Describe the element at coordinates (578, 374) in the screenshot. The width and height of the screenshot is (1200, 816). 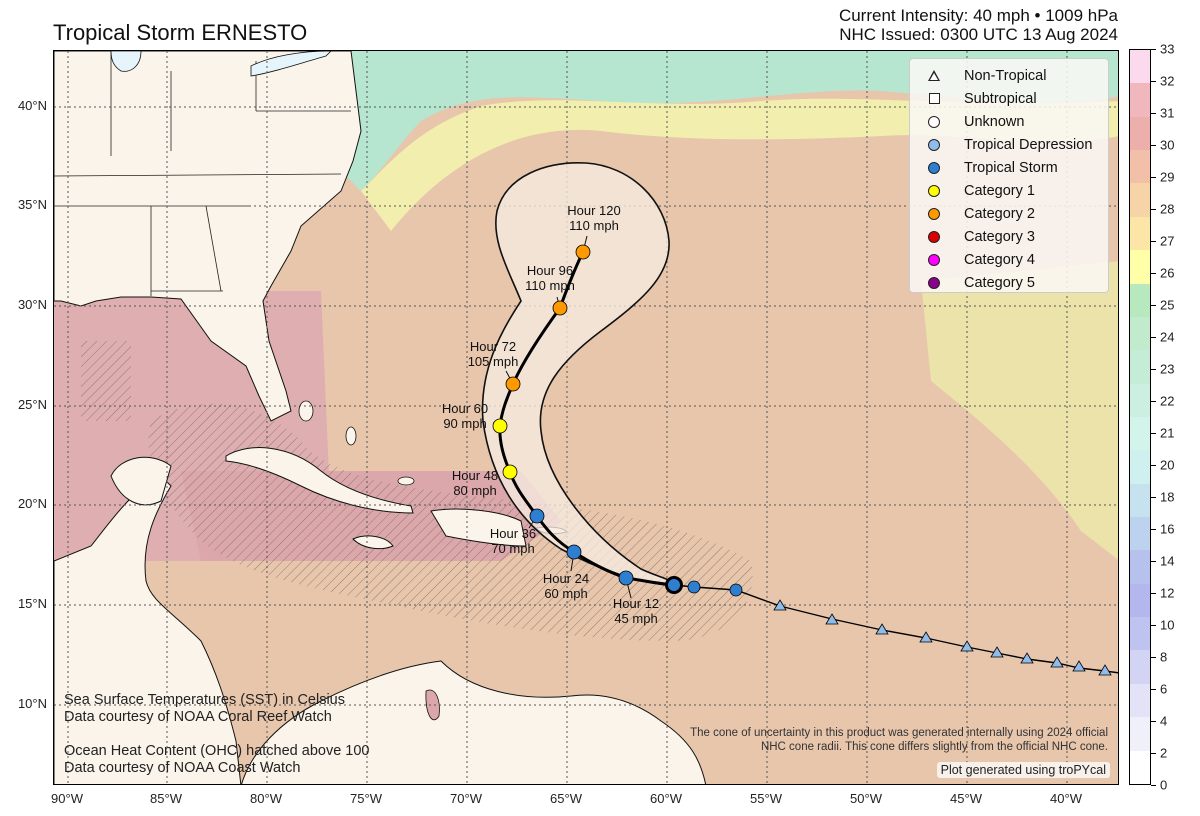
I see `cone-of-uncertainty` at that location.